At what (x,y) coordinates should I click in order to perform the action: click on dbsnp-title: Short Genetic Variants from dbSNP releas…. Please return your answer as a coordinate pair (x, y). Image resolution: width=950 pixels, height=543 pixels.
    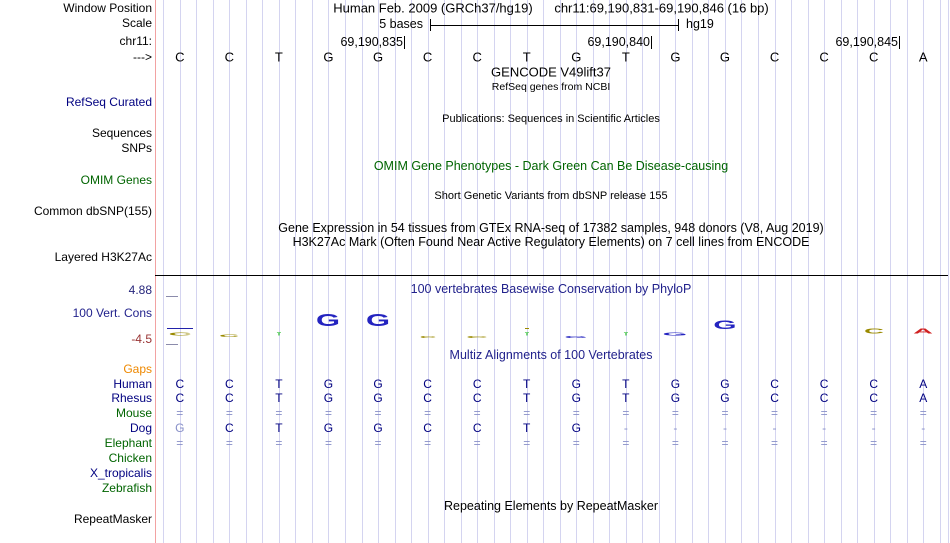
    Looking at the image, I should click on (551, 196).